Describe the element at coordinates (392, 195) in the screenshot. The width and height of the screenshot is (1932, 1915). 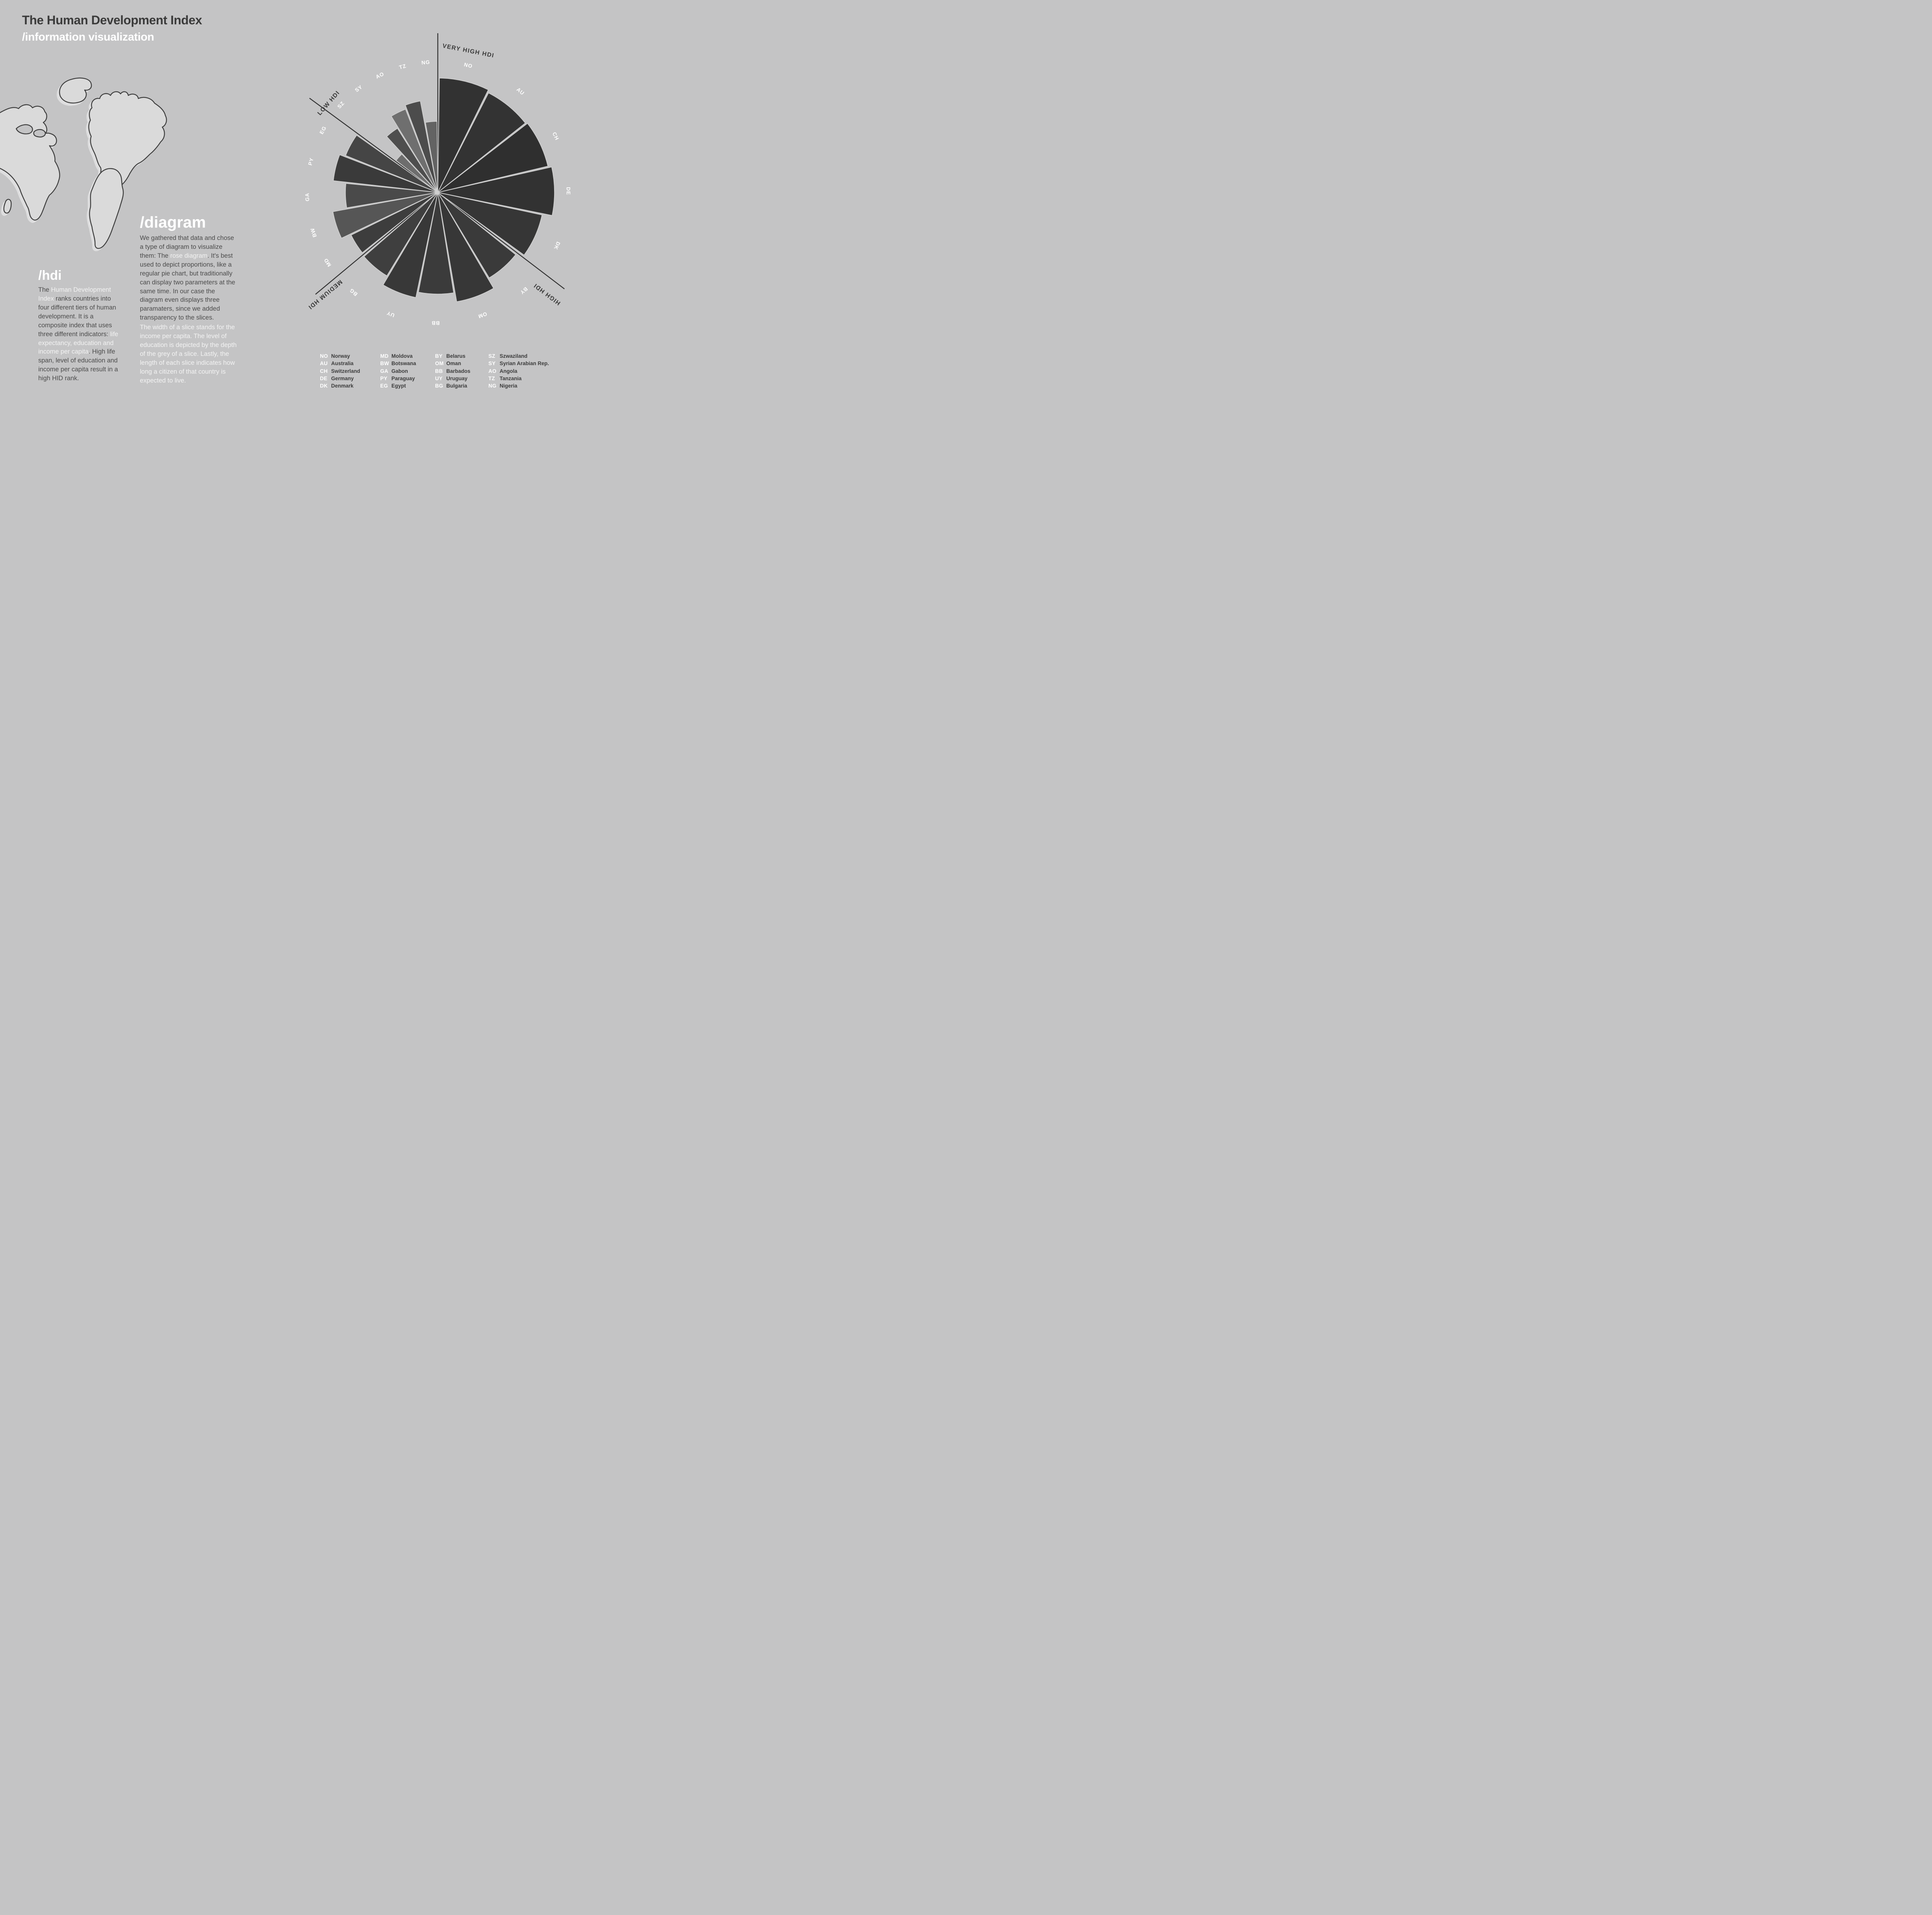
I see `rose-slice-ga` at that location.